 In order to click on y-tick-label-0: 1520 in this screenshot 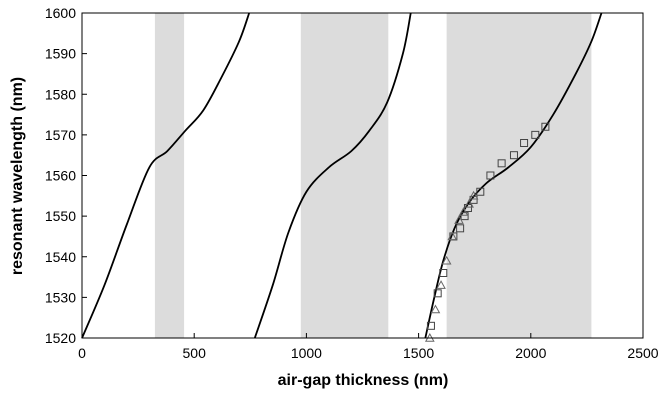, I will do `click(60, 338)`.